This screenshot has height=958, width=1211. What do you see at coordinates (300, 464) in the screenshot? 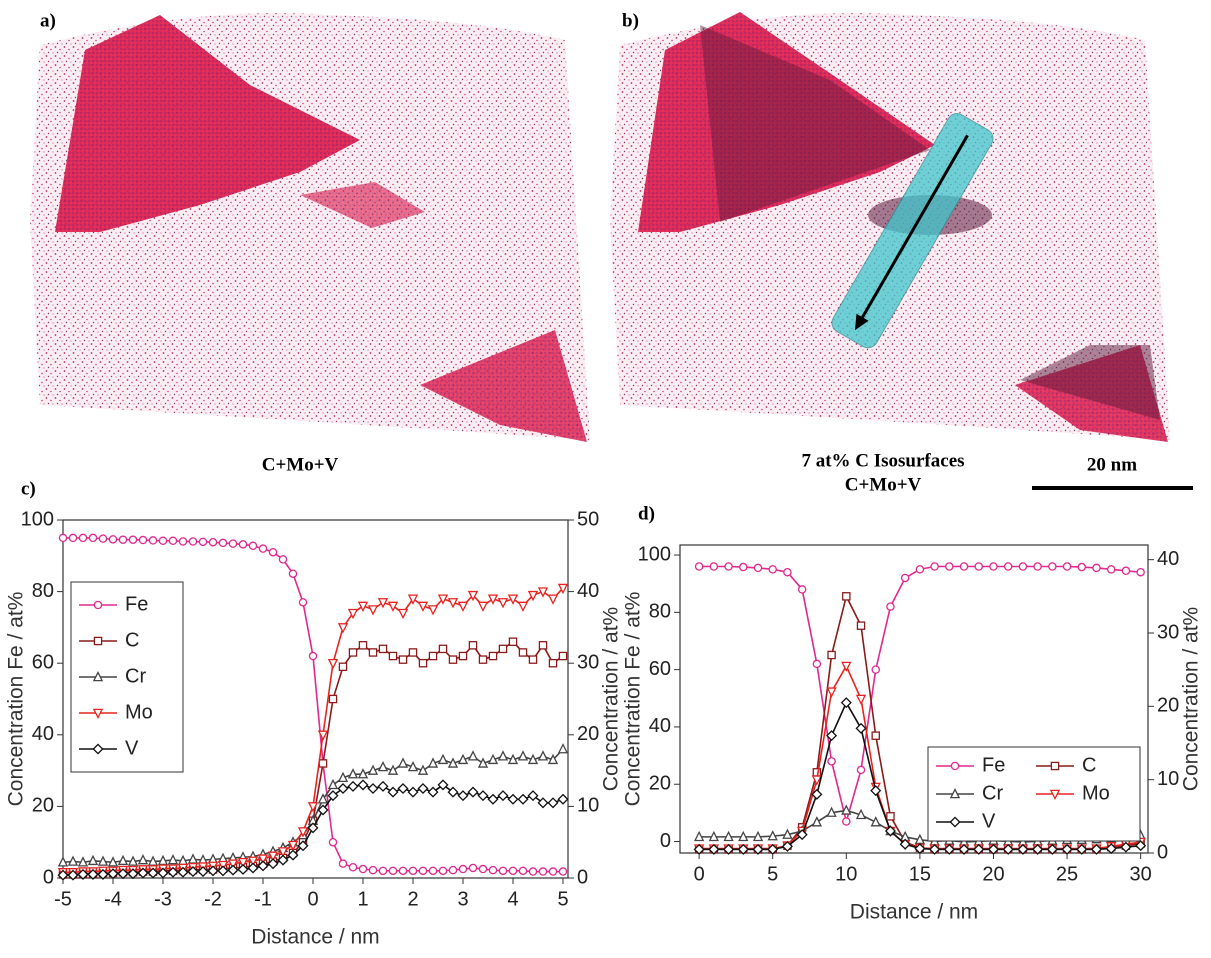
I see `caption: C+Mo+V` at bounding box center [300, 464].